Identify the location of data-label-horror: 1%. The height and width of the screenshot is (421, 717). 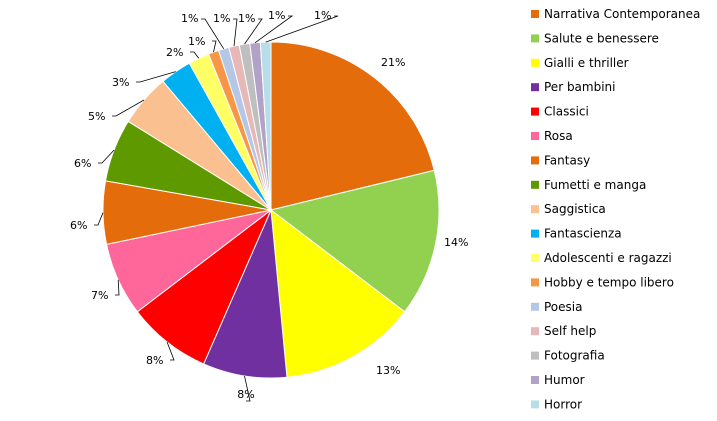
(322, 15).